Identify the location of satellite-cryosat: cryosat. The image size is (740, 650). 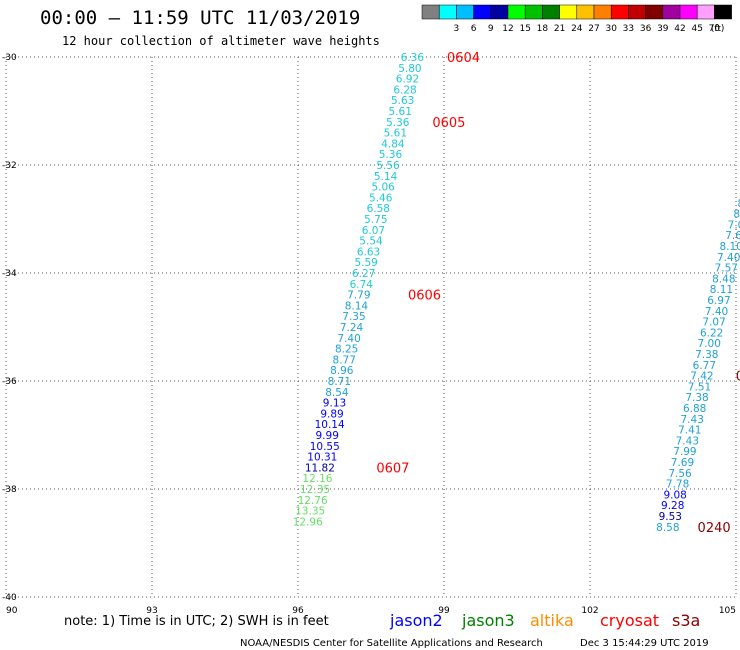
(629, 620).